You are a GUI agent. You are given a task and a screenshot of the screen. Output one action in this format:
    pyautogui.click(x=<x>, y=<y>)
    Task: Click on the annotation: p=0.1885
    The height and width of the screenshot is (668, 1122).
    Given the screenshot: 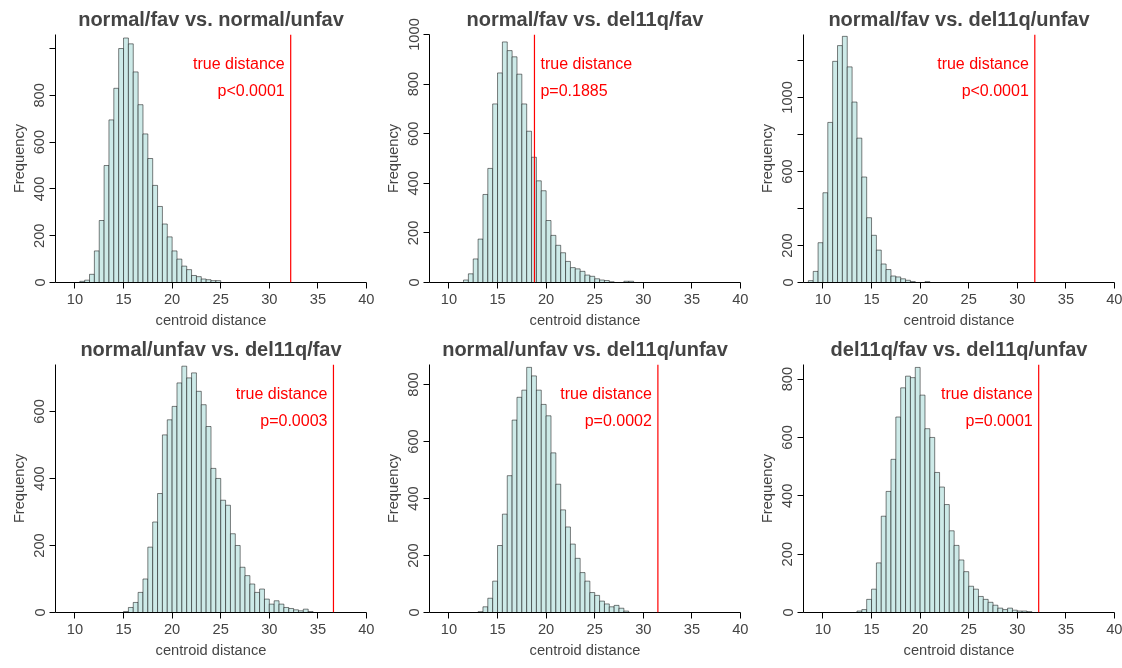 What is the action you would take?
    pyautogui.click(x=574, y=90)
    